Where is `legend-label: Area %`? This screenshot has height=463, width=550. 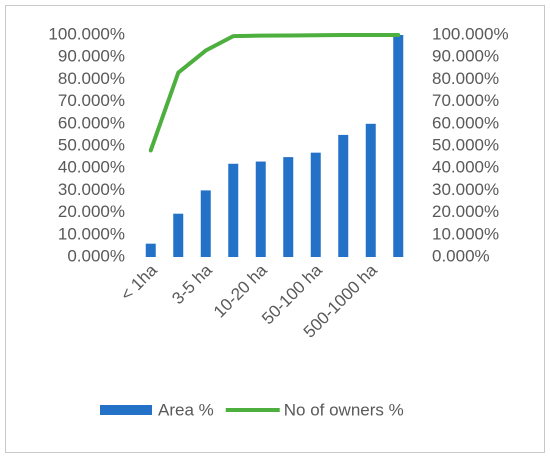 legend-label: Area % is located at coordinates (186, 409).